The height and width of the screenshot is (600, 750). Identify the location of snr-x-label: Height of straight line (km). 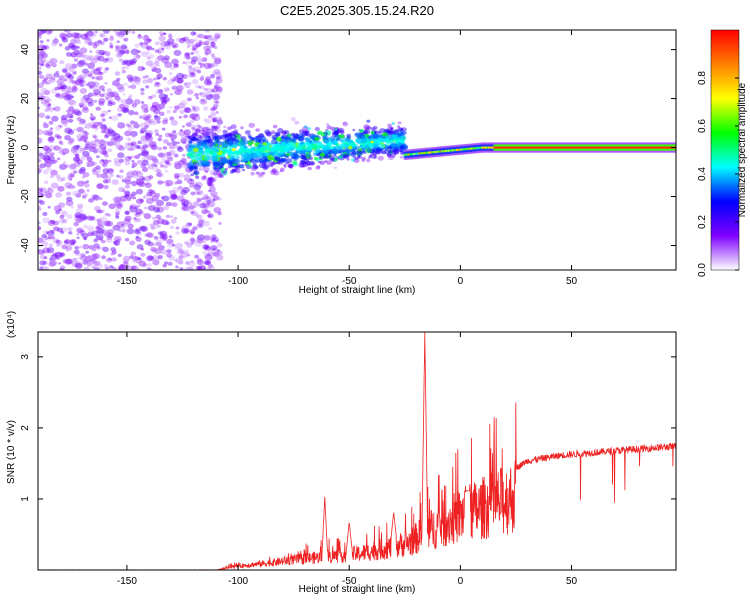
(357, 589).